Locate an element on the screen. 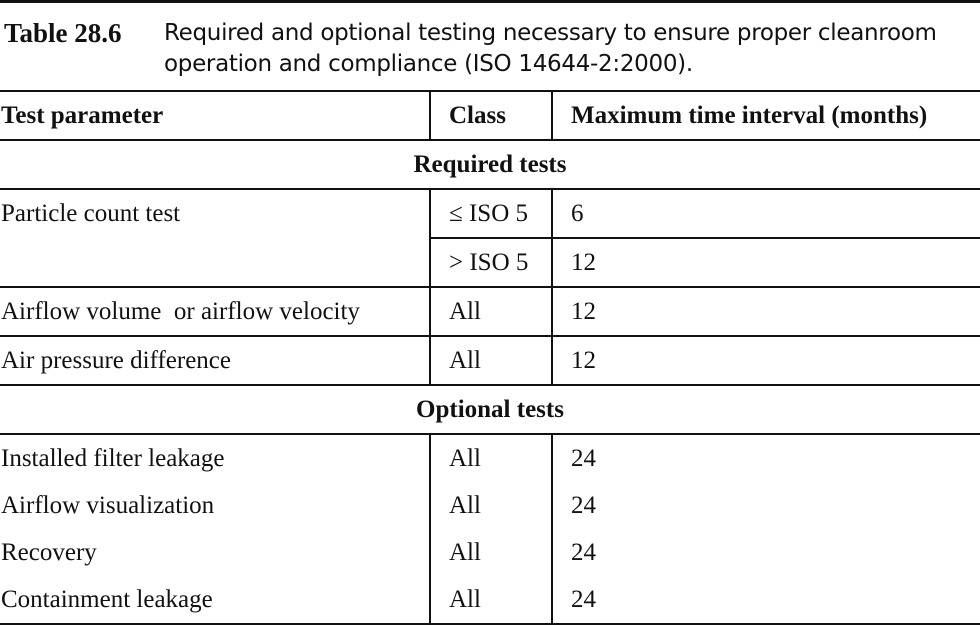 This screenshot has height=625, width=980. header-class: Class is located at coordinates (490, 115).